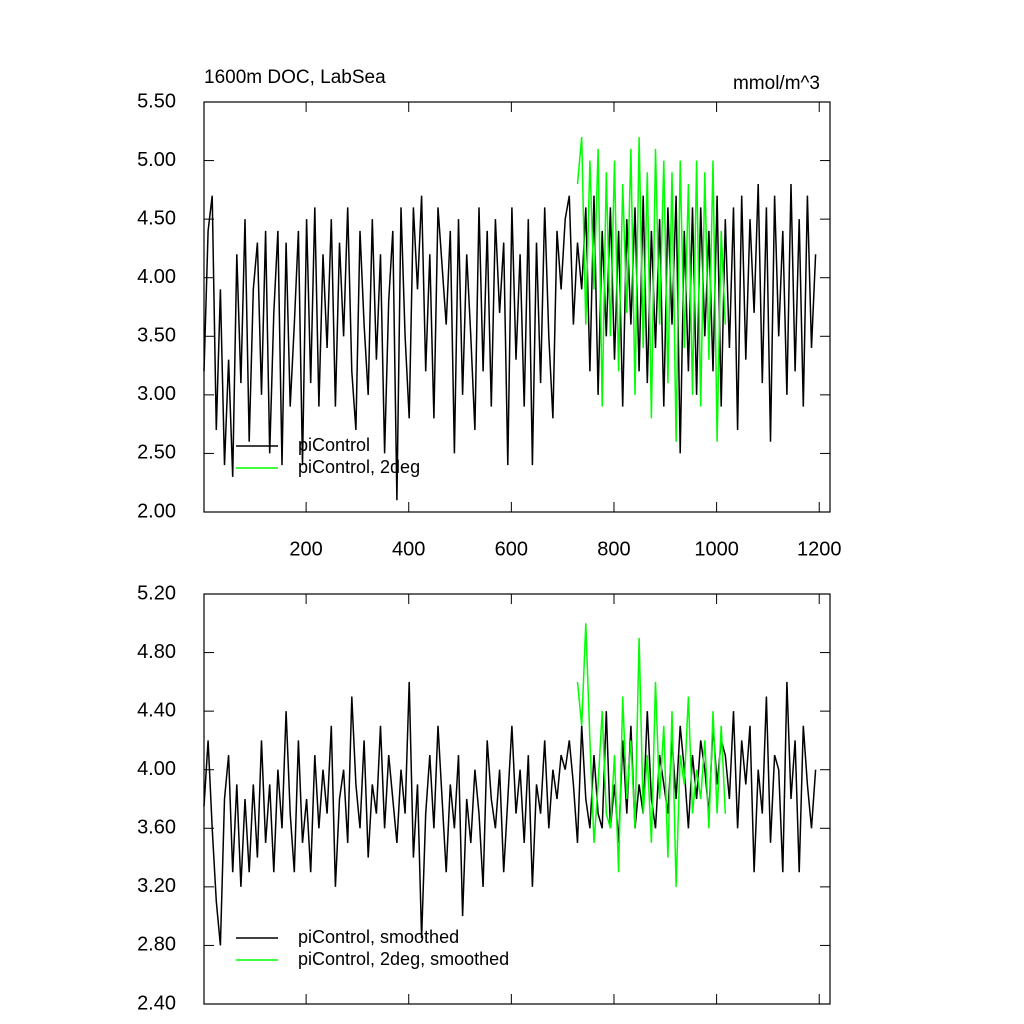 This screenshot has height=1024, width=1024. What do you see at coordinates (305, 549) in the screenshot?
I see `x-tick-label: 200` at bounding box center [305, 549].